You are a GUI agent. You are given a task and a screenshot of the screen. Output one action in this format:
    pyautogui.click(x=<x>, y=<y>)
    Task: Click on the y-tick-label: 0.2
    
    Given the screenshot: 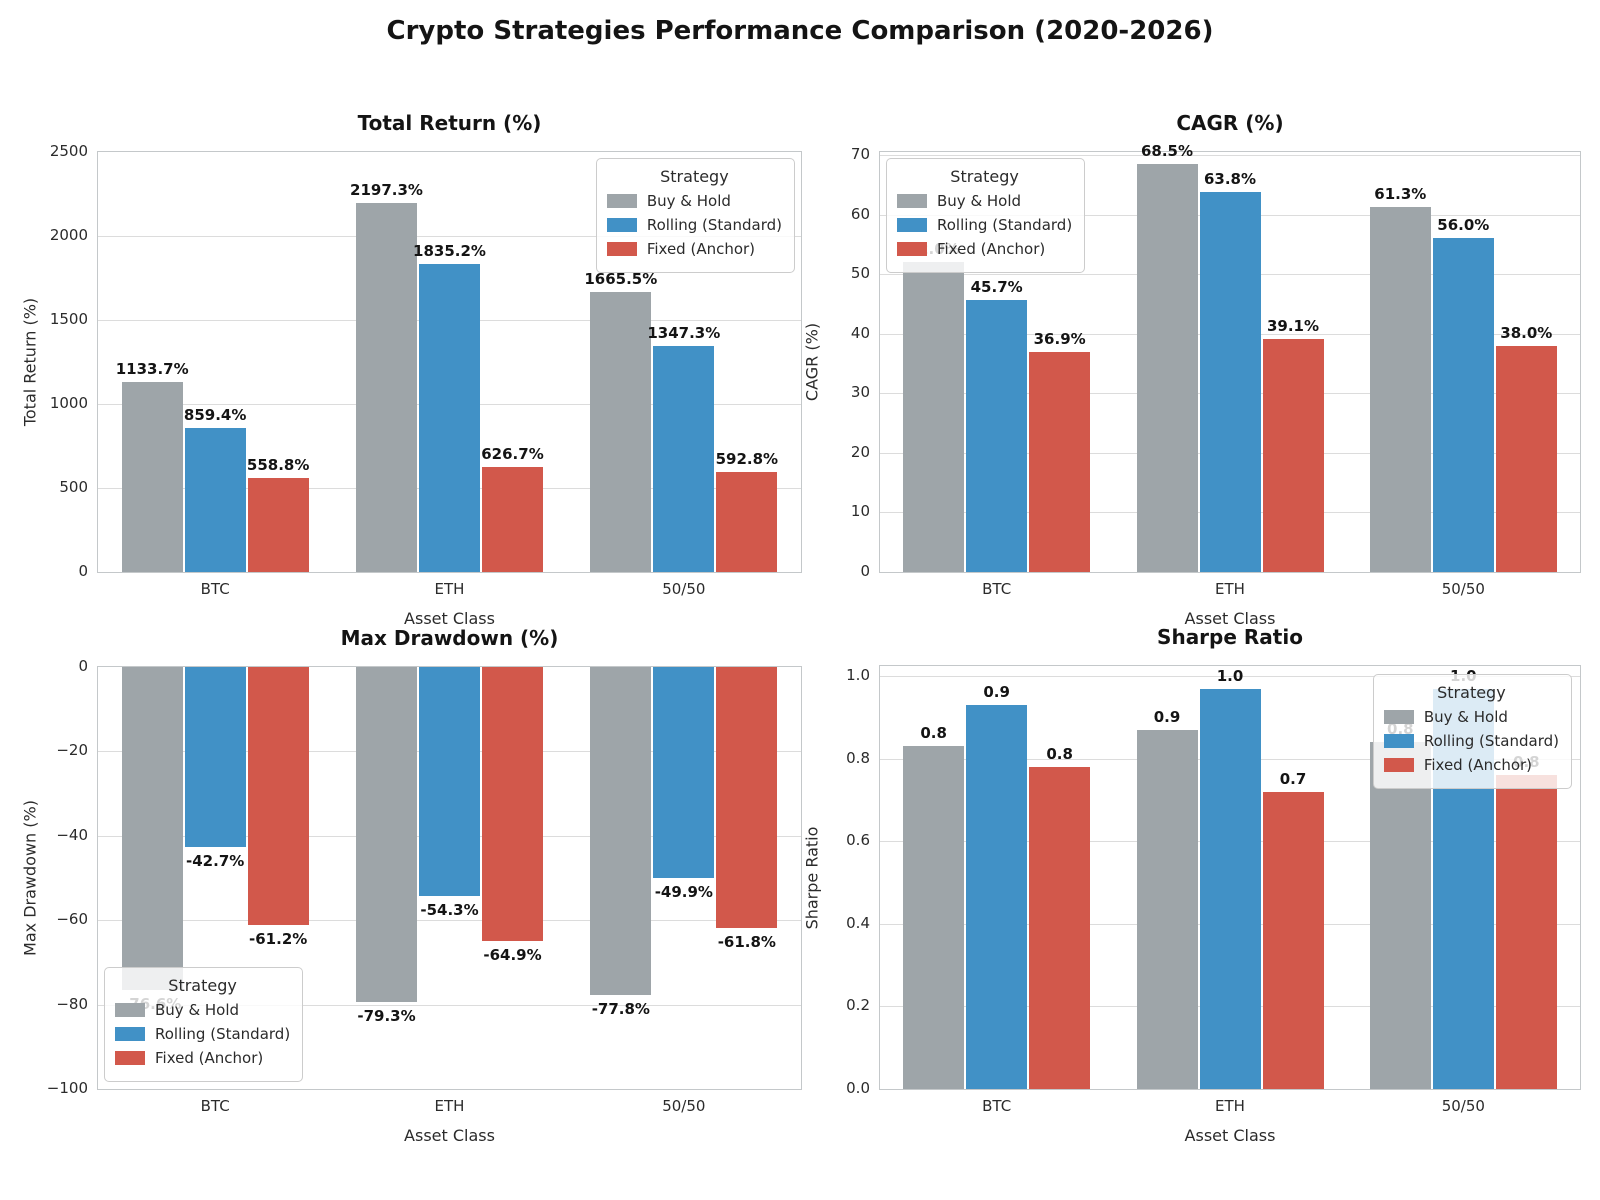 What is the action you would take?
    pyautogui.click(x=858, y=1005)
    